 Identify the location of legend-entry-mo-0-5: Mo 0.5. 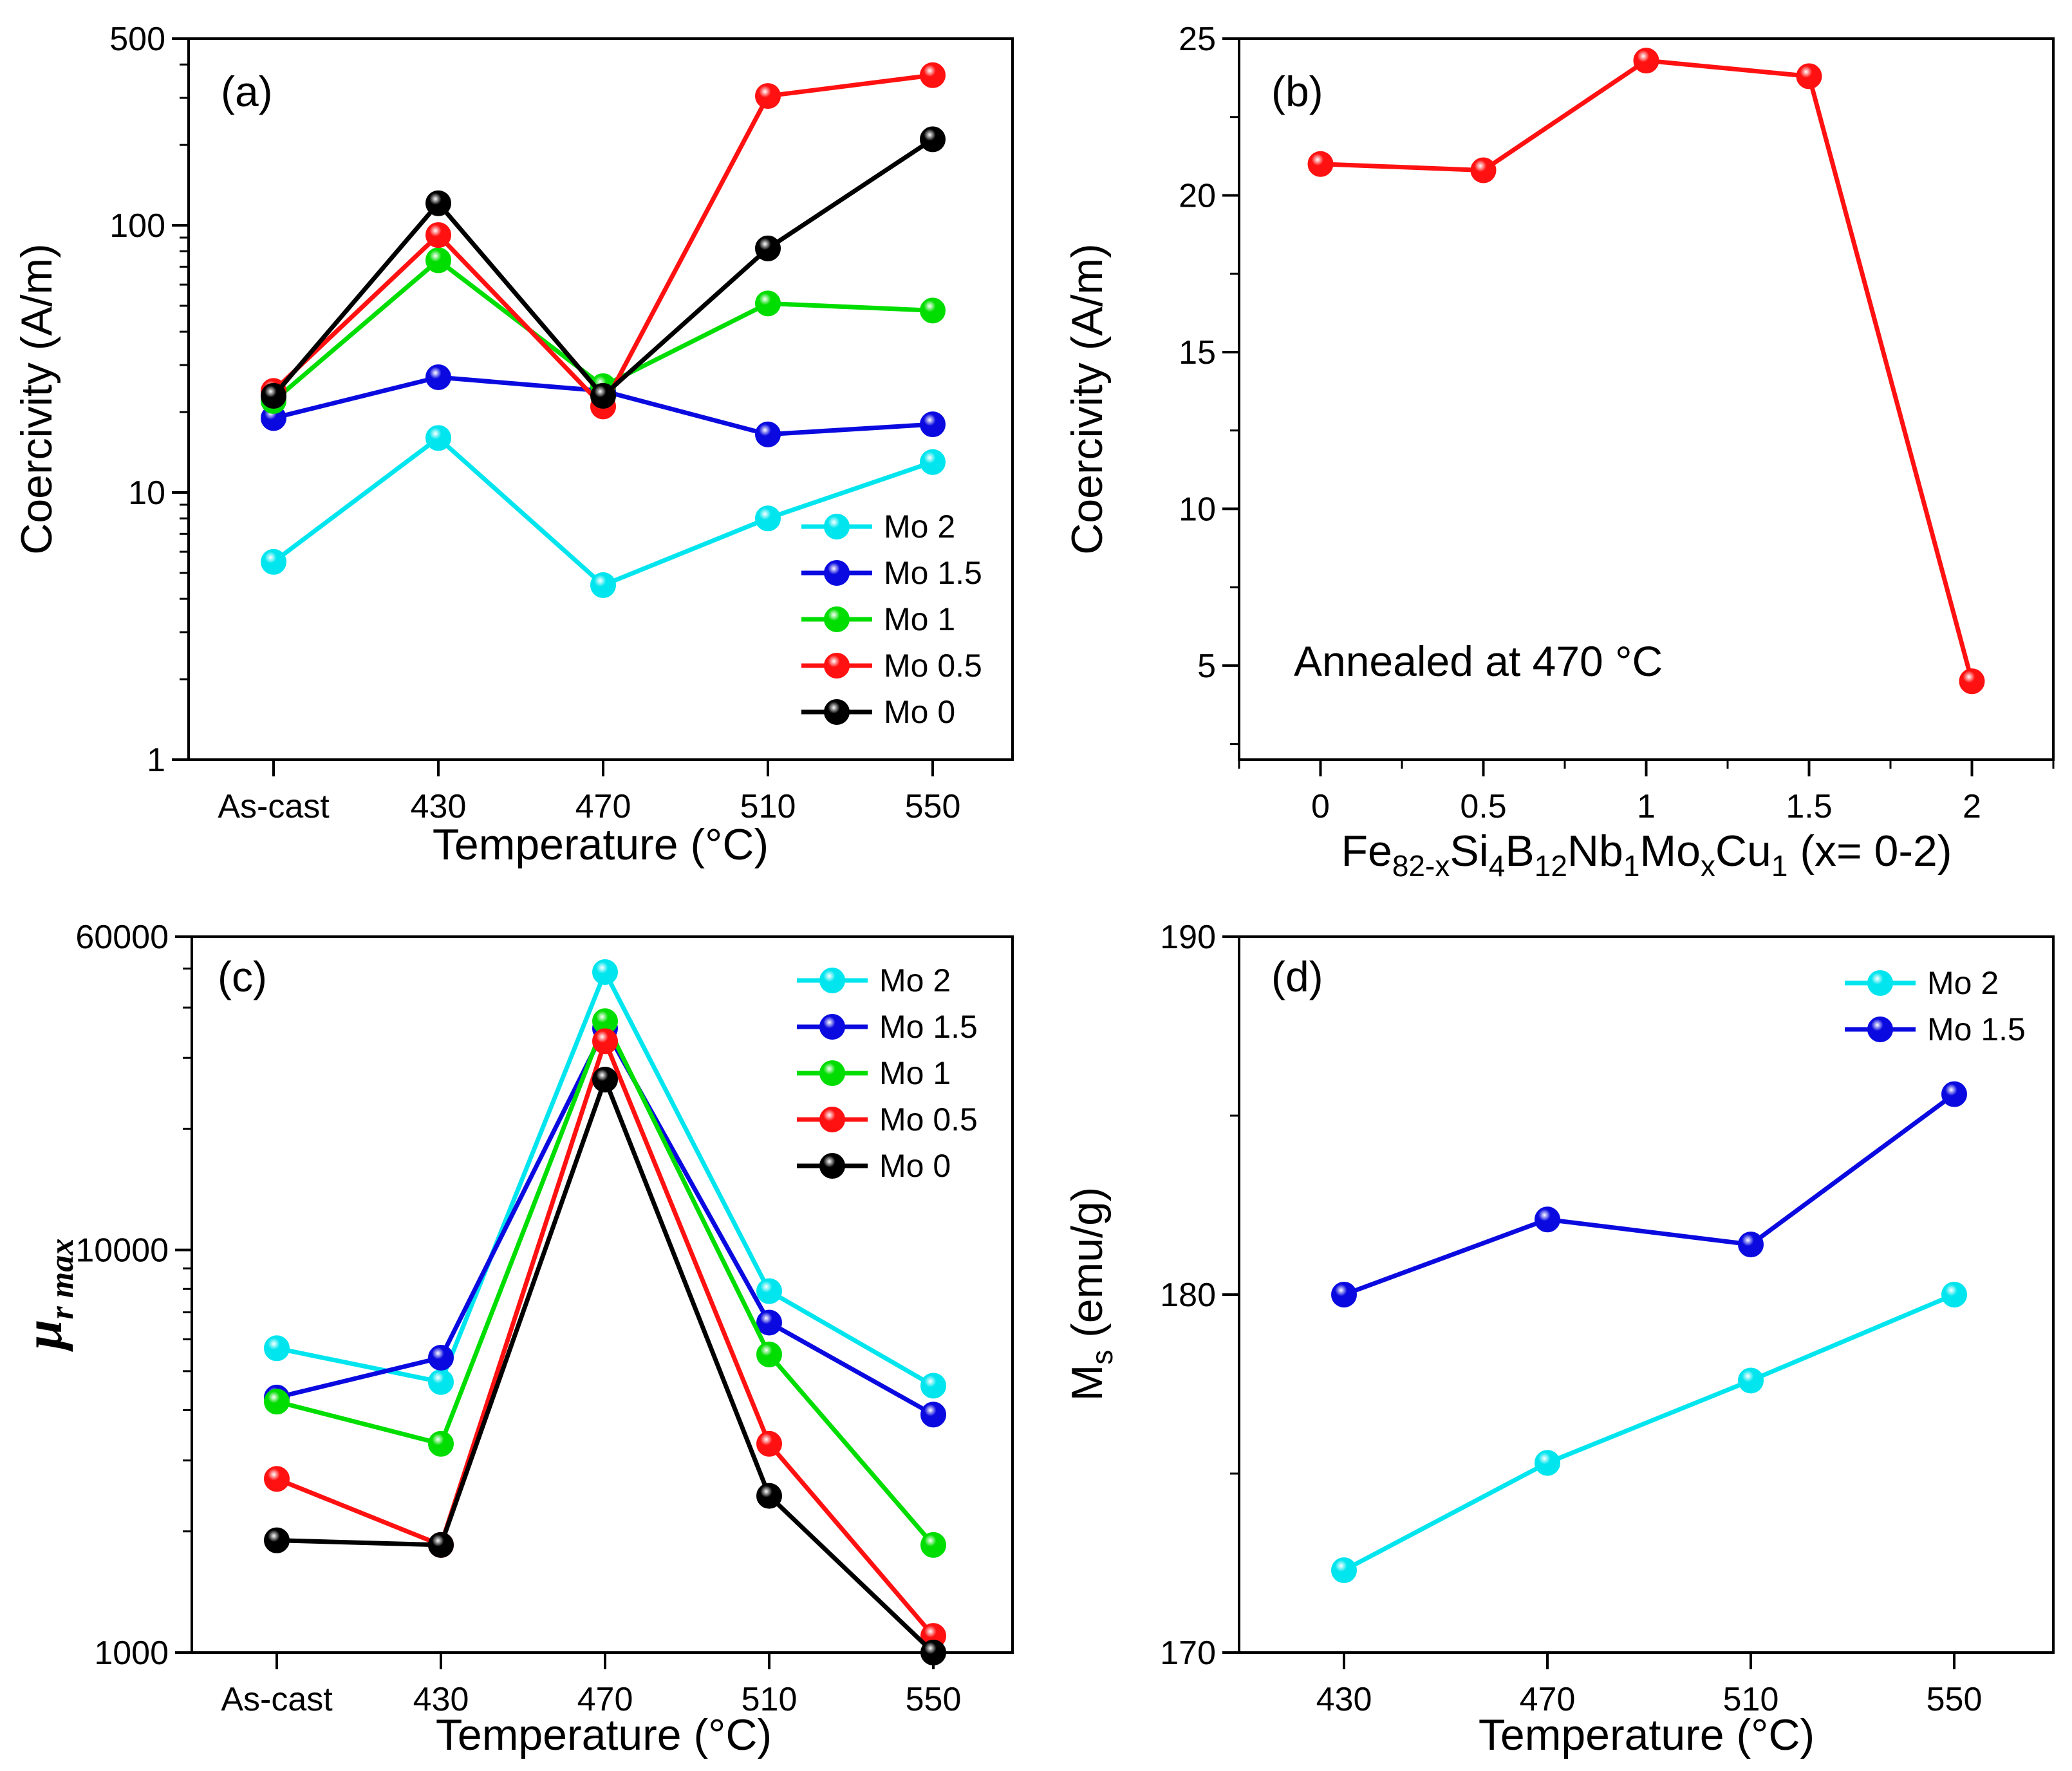
(887, 1119).